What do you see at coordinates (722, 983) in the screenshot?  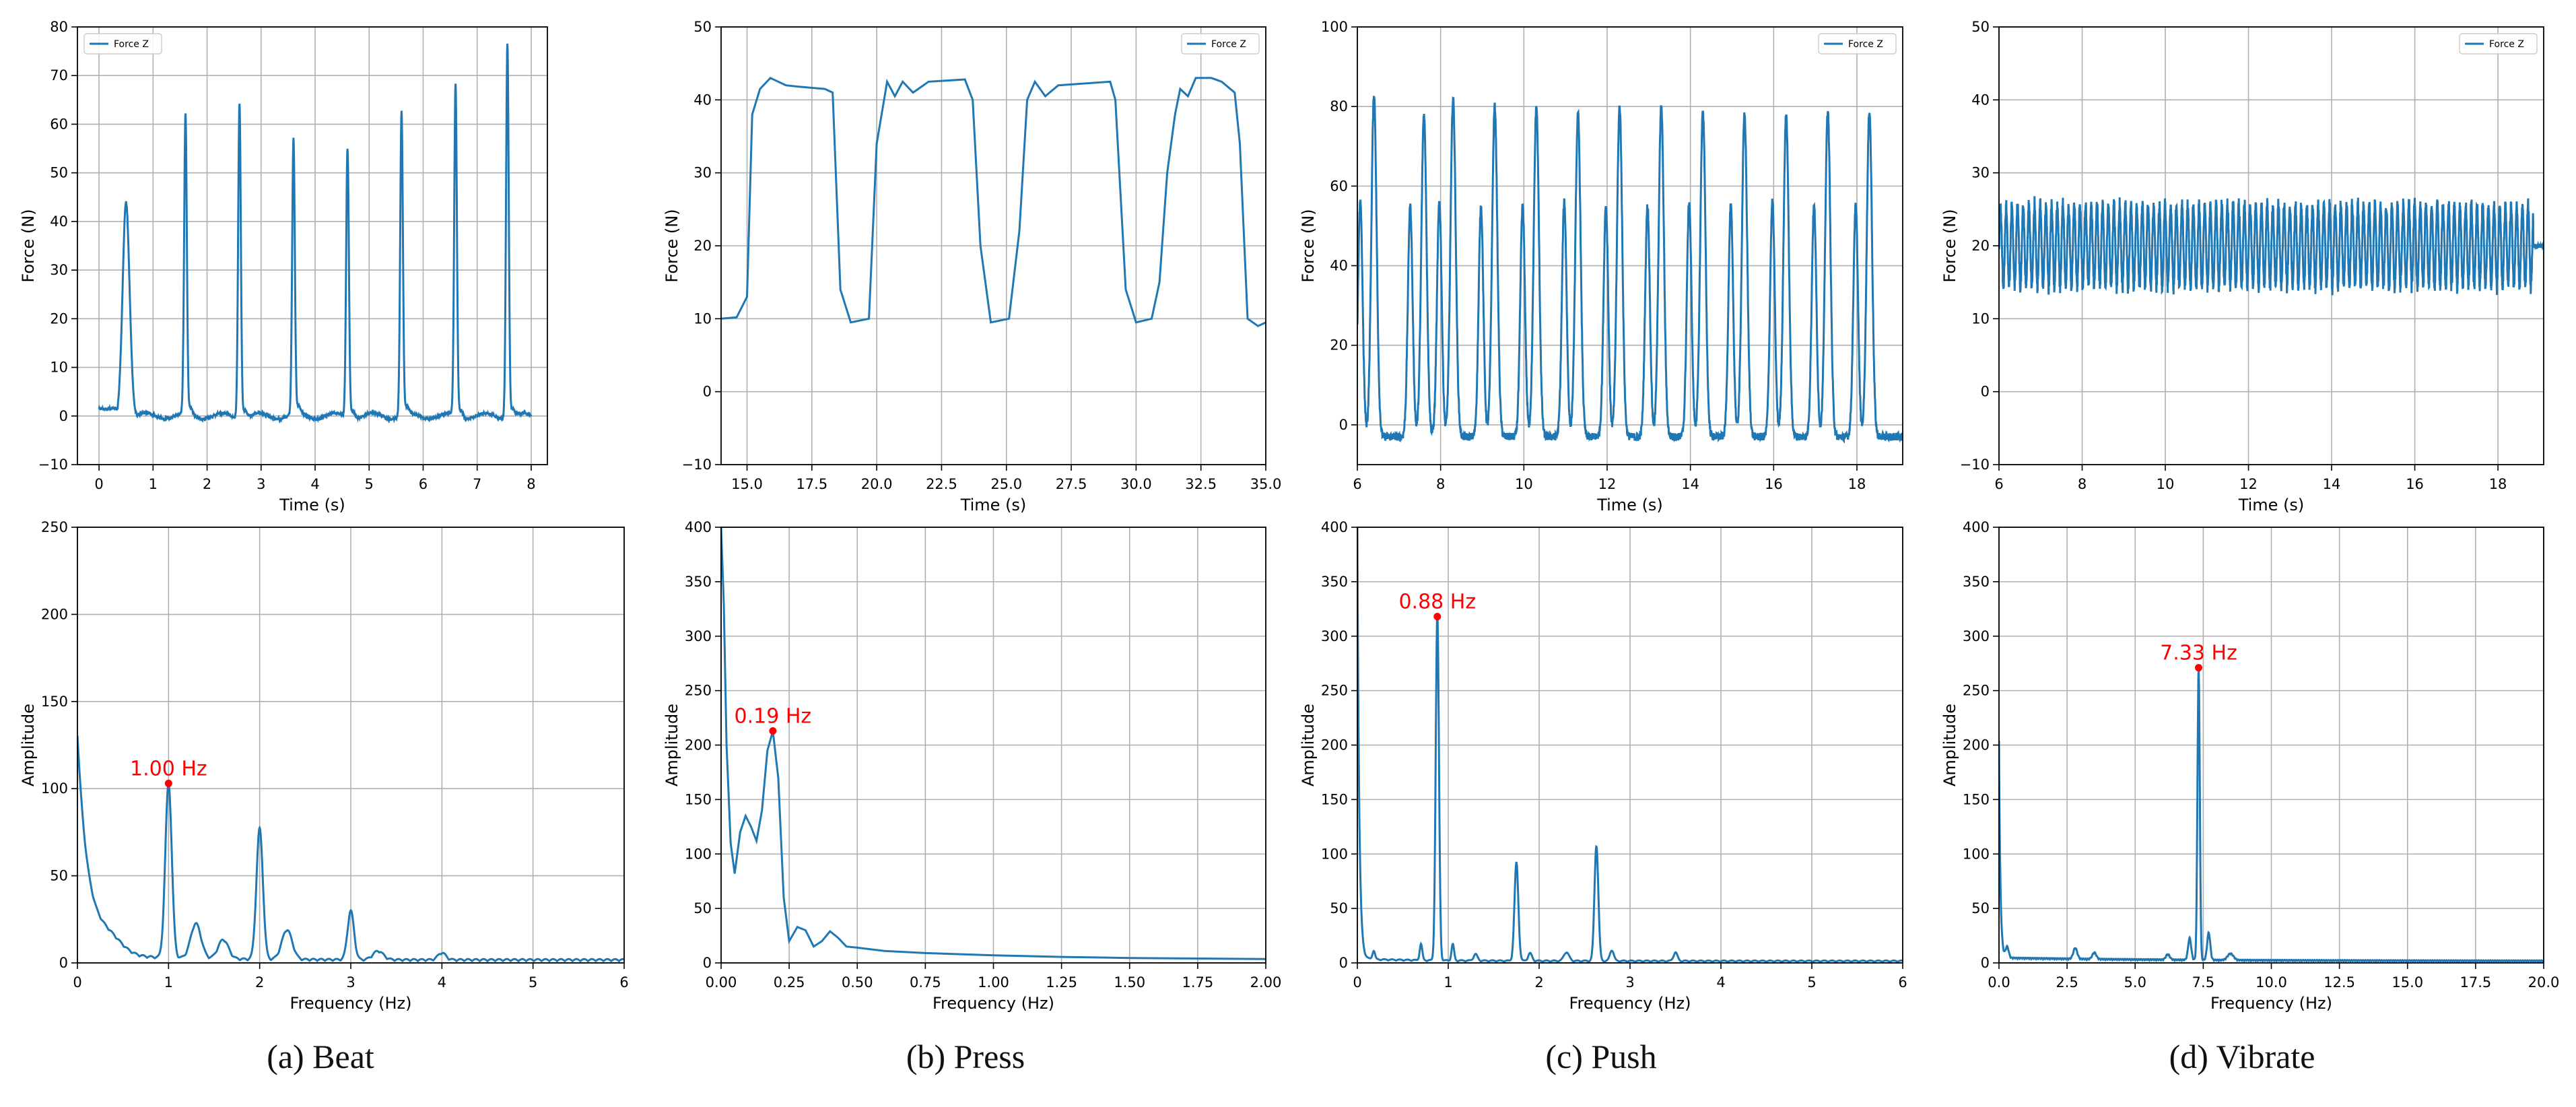 I see `x-tick-label: 0.00` at bounding box center [722, 983].